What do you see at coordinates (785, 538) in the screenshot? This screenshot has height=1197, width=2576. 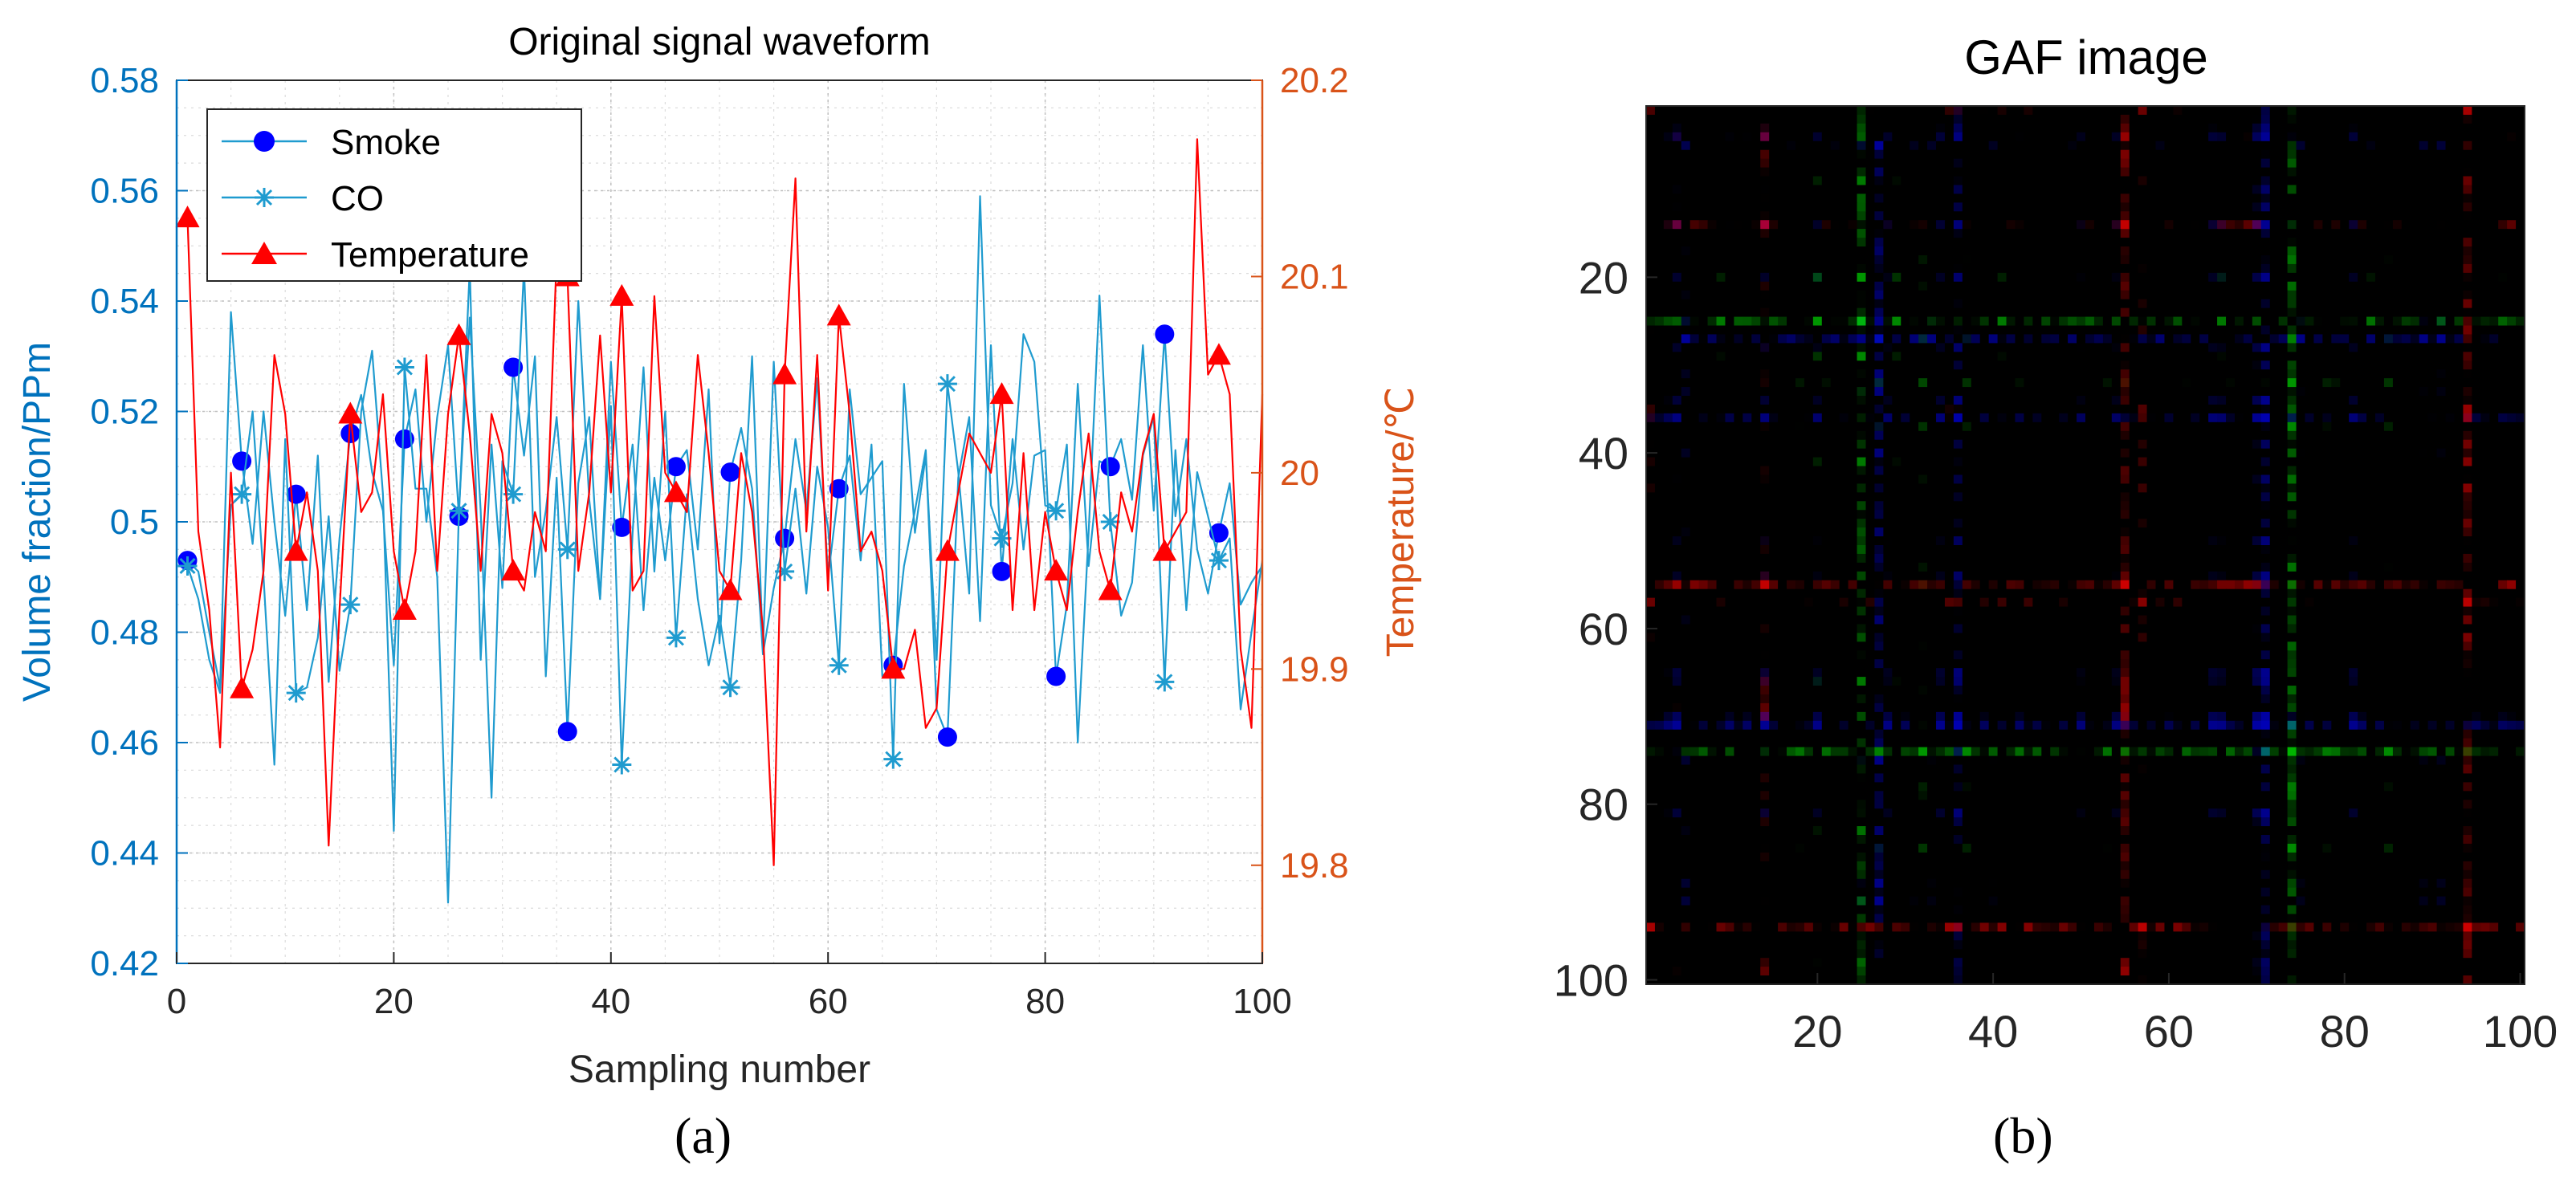 I see `smoke-point` at bounding box center [785, 538].